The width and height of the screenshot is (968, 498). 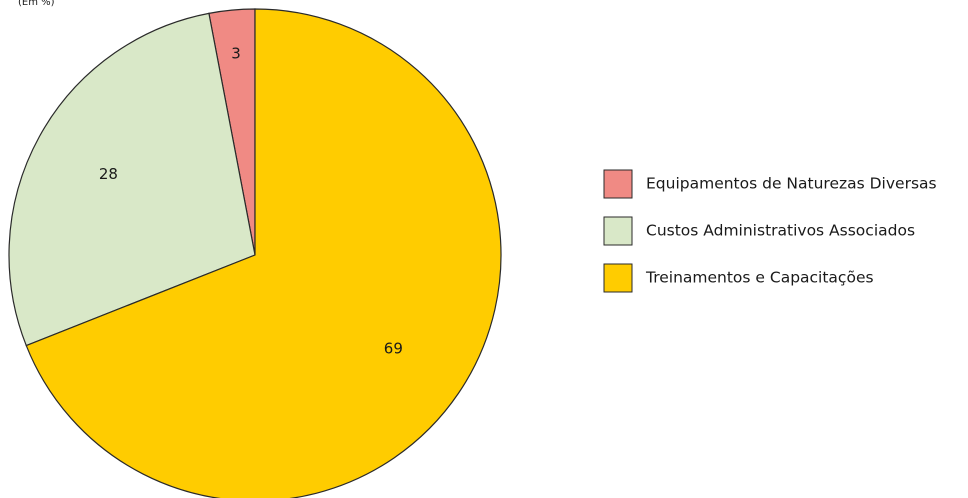 What do you see at coordinates (759, 278) in the screenshot?
I see `legend-label: Treinamentos e Capacitações` at bounding box center [759, 278].